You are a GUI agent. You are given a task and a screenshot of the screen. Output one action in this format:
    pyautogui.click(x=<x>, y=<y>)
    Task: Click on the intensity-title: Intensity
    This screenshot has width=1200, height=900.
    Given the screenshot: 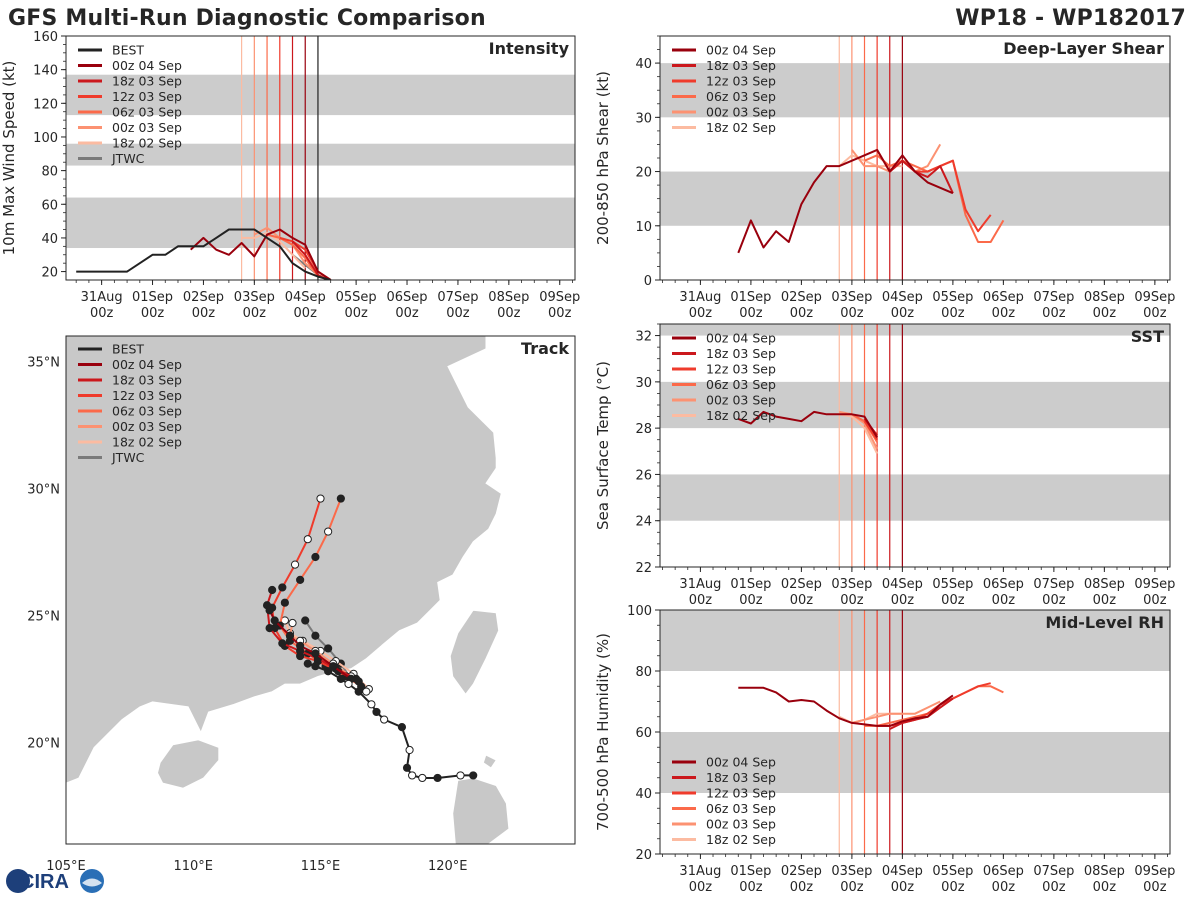 What is the action you would take?
    pyautogui.click(x=529, y=48)
    